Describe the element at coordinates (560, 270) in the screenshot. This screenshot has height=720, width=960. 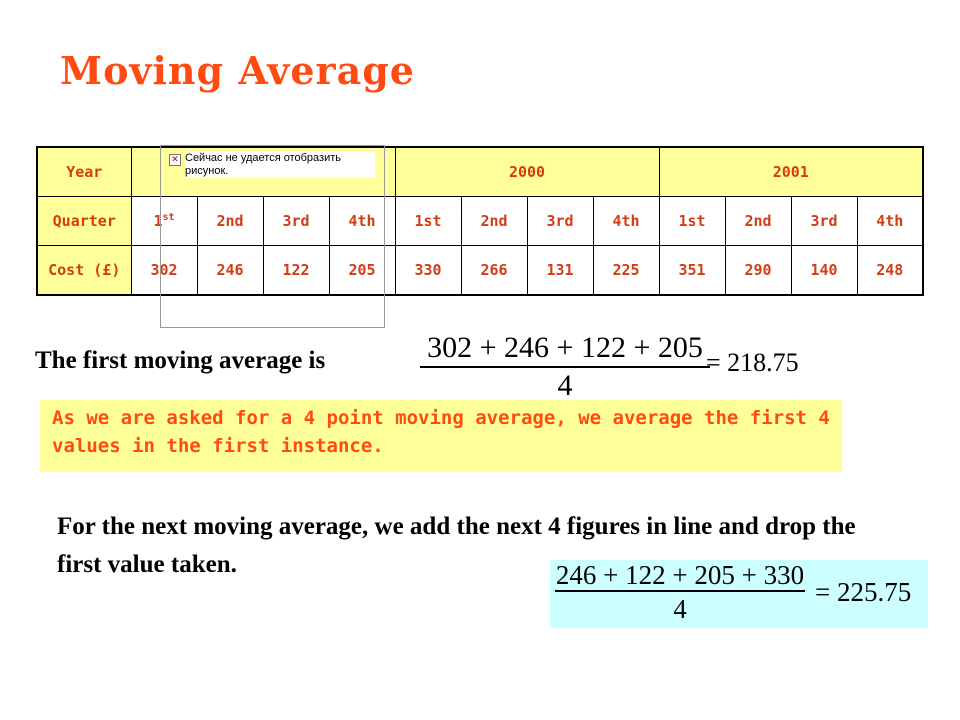
I see `cost-cell: 131` at that location.